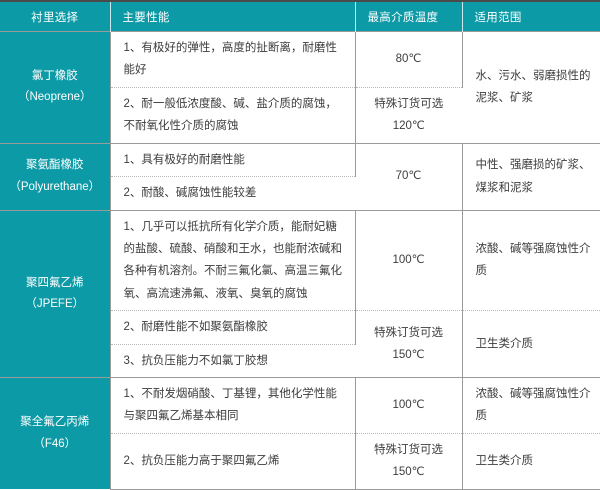 This screenshot has width=600, height=490. I want to click on temperature-cell: 80℃, so click(409, 59).